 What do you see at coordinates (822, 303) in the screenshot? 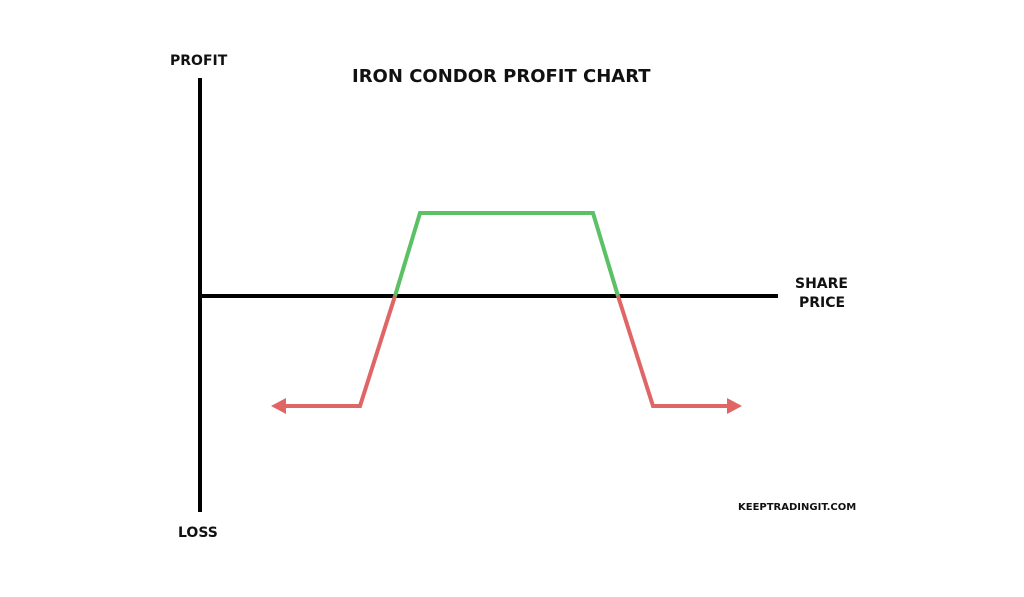
I see `x-axis-label-line2: PRICE` at bounding box center [822, 303].